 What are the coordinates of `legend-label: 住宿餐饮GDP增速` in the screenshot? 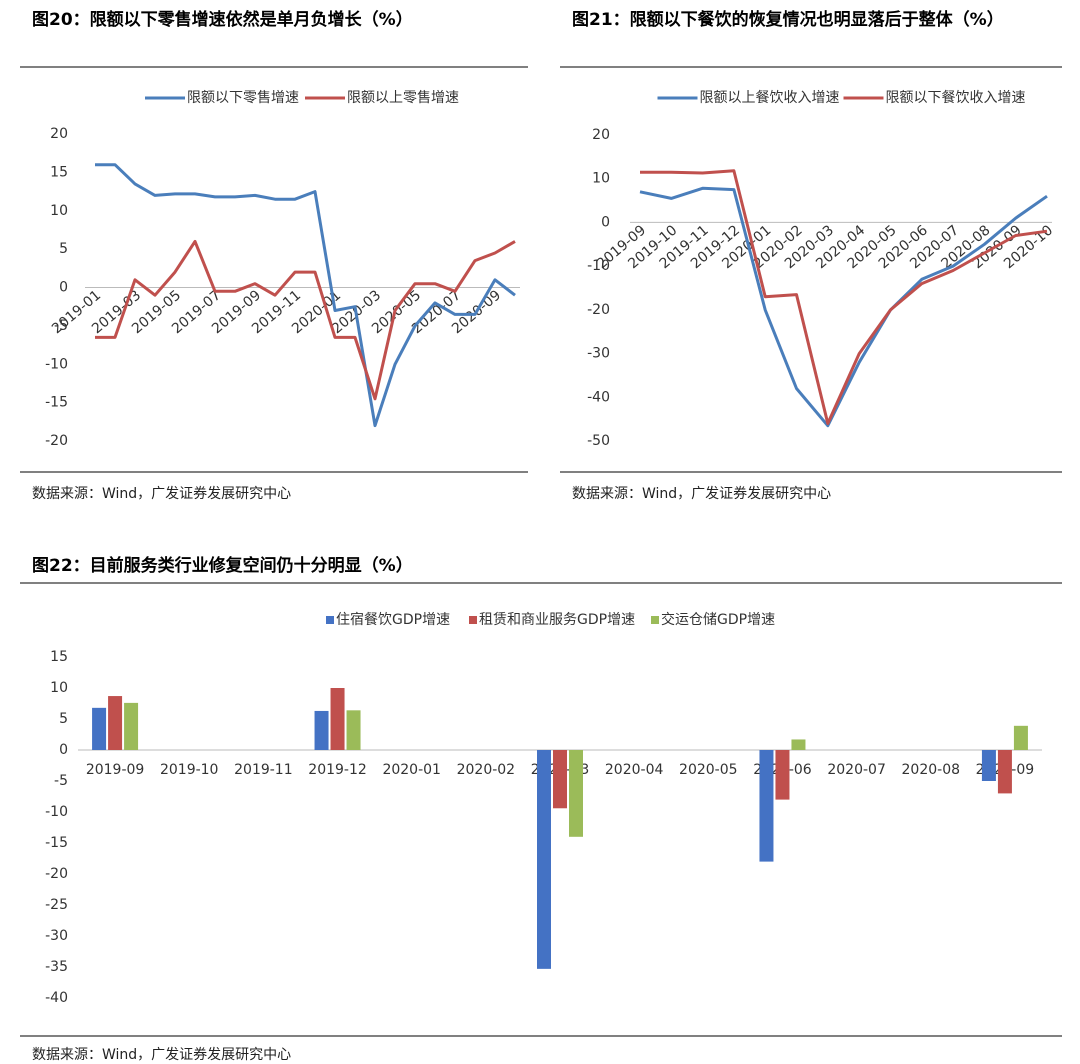 It's located at (393, 619).